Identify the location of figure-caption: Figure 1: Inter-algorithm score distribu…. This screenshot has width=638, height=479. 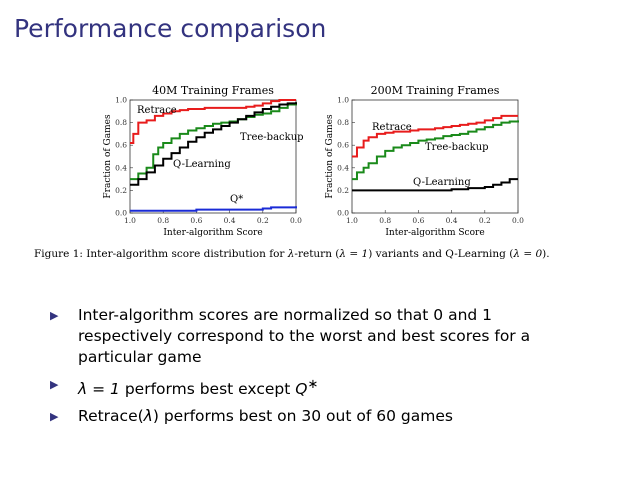
(292, 254).